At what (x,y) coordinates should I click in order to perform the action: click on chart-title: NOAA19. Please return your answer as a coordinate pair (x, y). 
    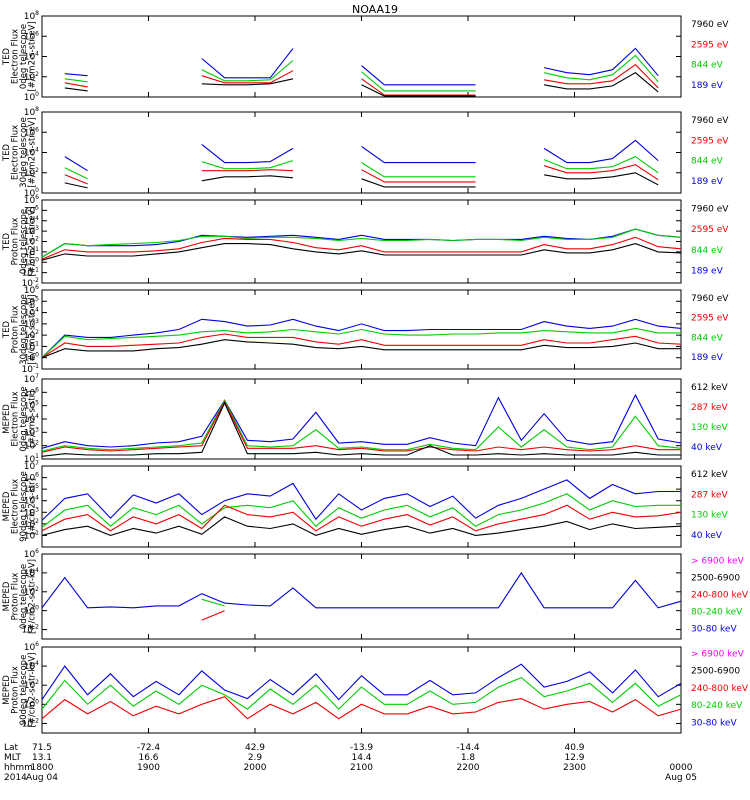
    Looking at the image, I should click on (375, 9).